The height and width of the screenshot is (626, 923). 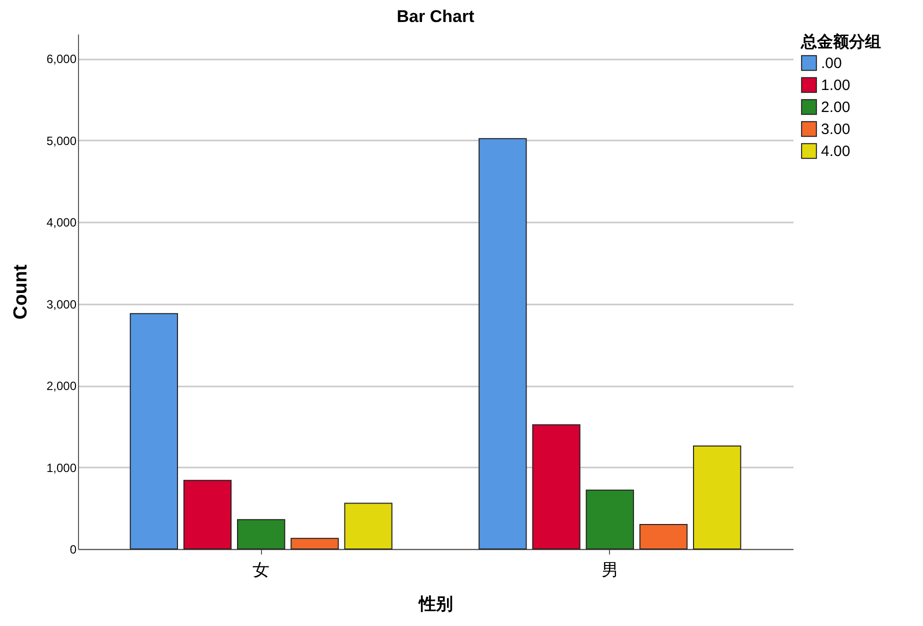 What do you see at coordinates (61, 223) in the screenshot?
I see `y-tick-label: 4,000` at bounding box center [61, 223].